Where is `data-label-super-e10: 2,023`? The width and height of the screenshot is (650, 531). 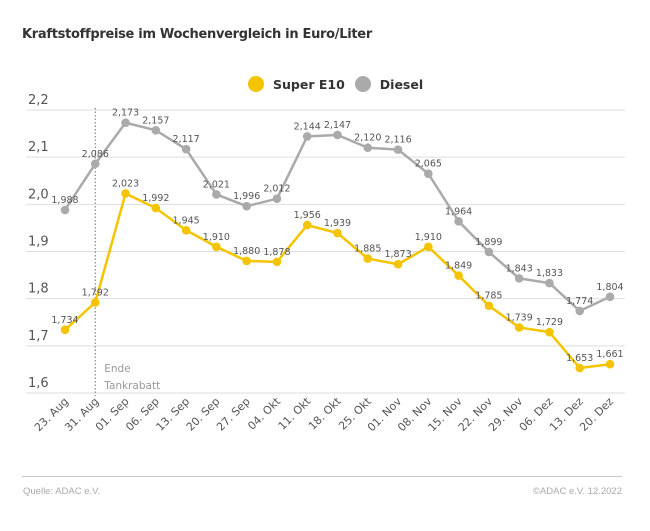 data-label-super-e10: 2,023 is located at coordinates (125, 183).